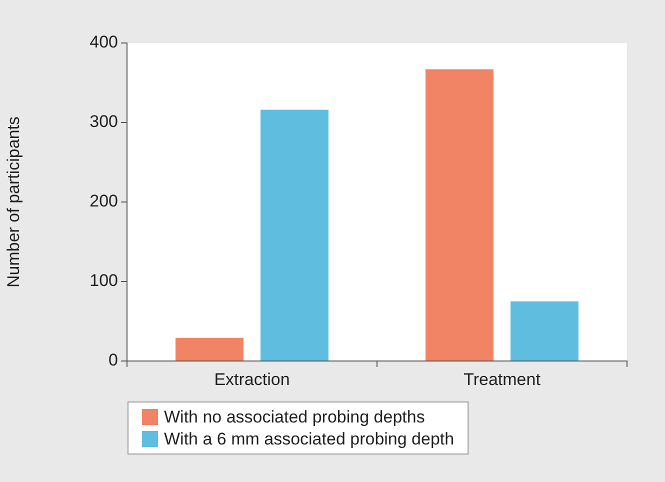  What do you see at coordinates (13, 202) in the screenshot?
I see `y-axis-title: Number of participants` at bounding box center [13, 202].